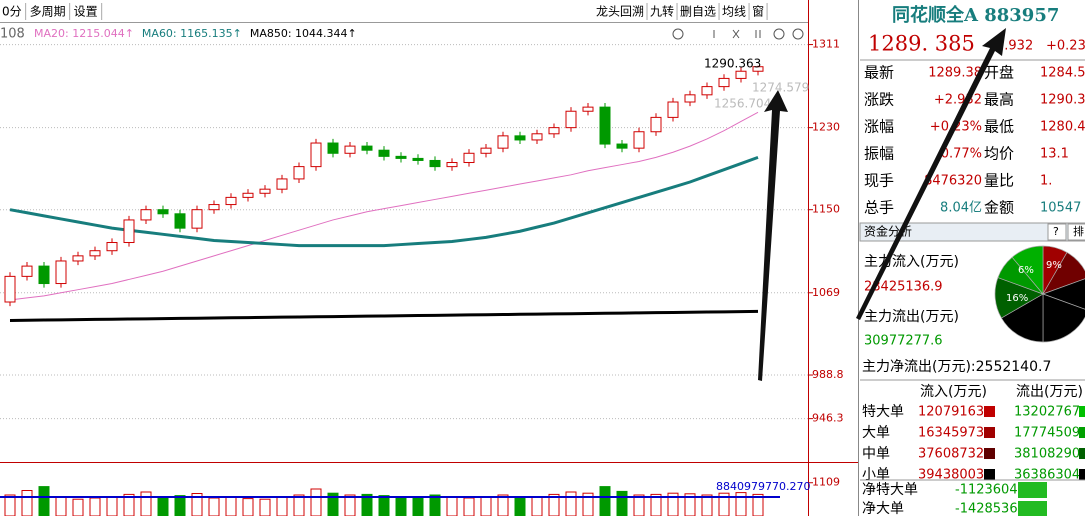  I want to click on table-header: 流入(万元), so click(953, 392).